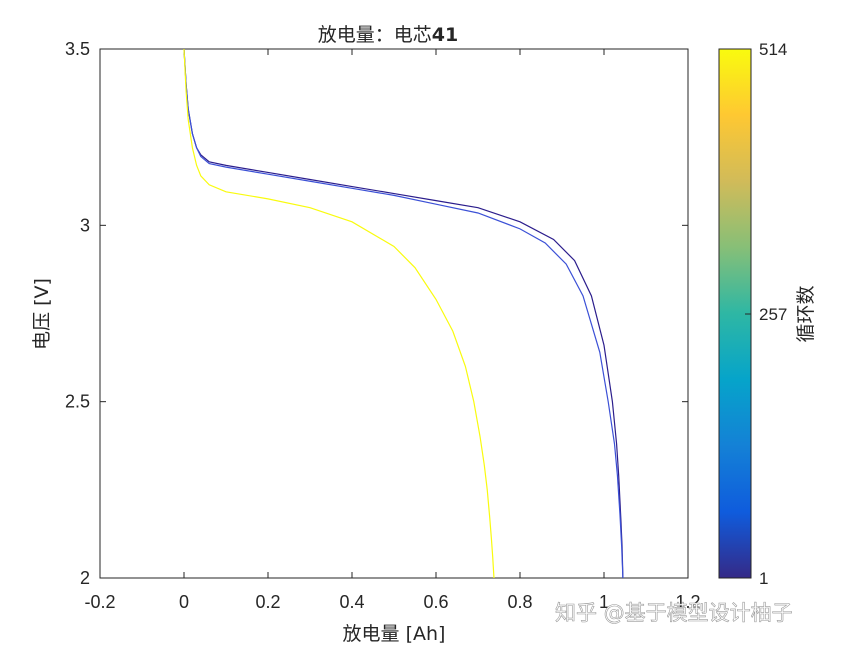 The height and width of the screenshot is (648, 864). What do you see at coordinates (267, 602) in the screenshot?
I see `x-tick-label: 0.2` at bounding box center [267, 602].